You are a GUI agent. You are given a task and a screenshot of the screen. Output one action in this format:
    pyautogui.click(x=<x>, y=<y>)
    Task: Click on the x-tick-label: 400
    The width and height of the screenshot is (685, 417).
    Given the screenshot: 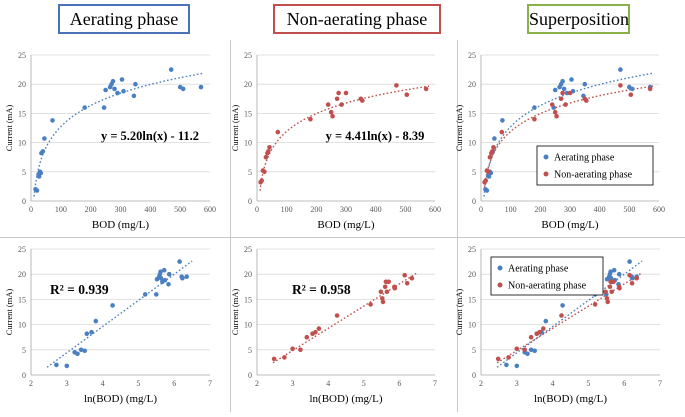 What is the action you would take?
    pyautogui.click(x=600, y=209)
    